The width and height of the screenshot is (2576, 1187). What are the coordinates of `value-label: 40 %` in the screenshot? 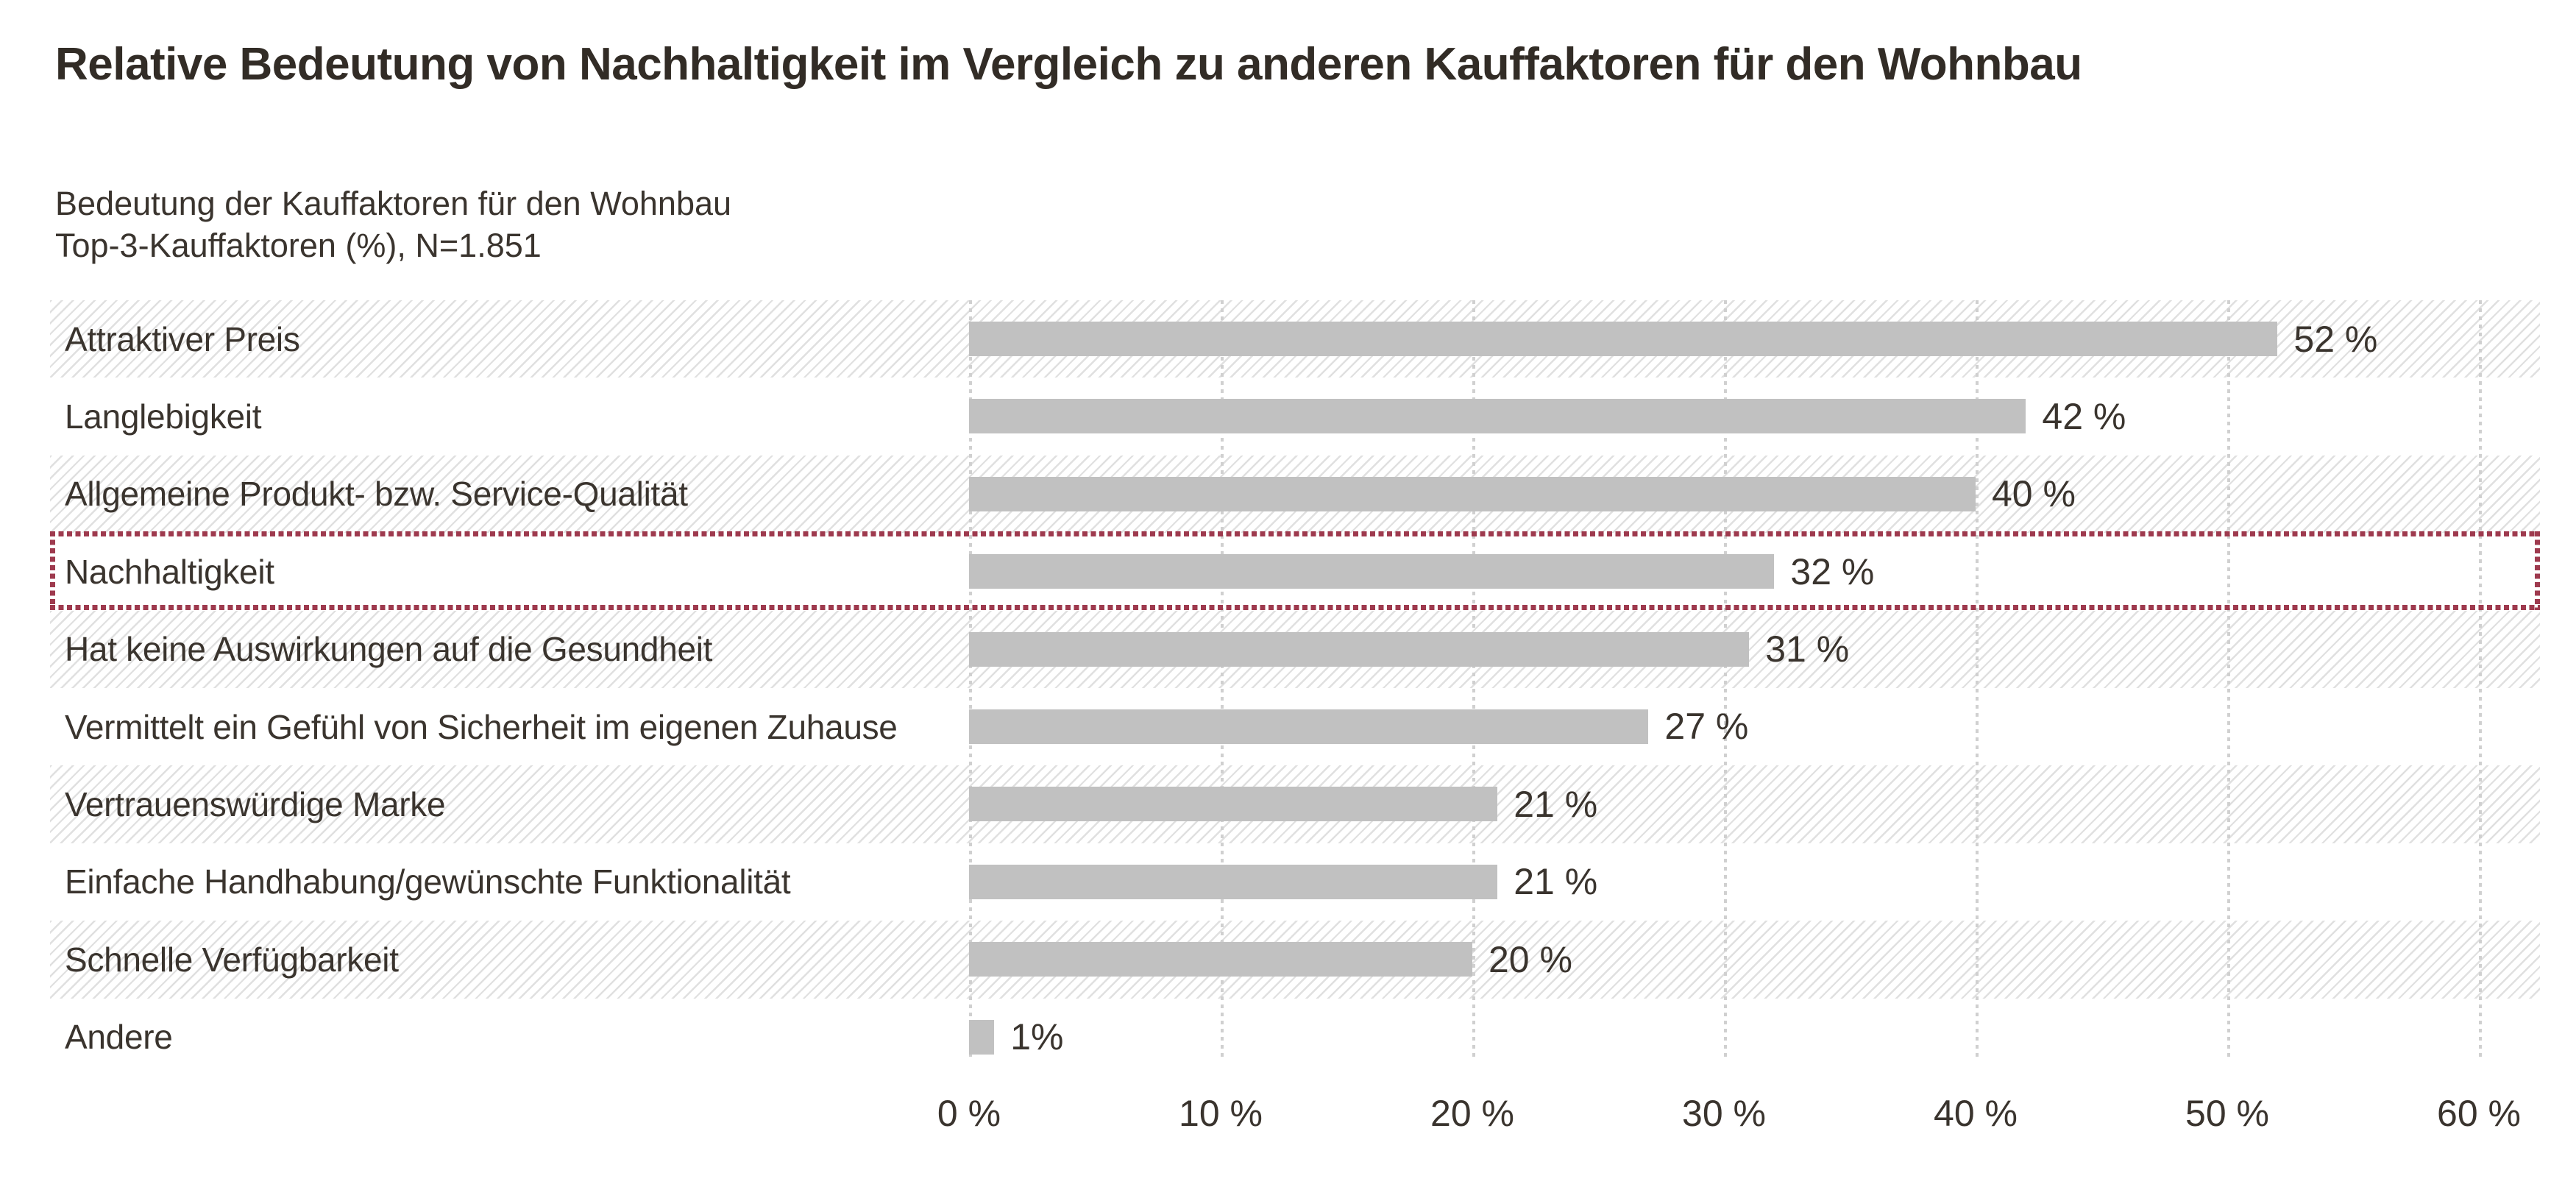 It's located at (2034, 494).